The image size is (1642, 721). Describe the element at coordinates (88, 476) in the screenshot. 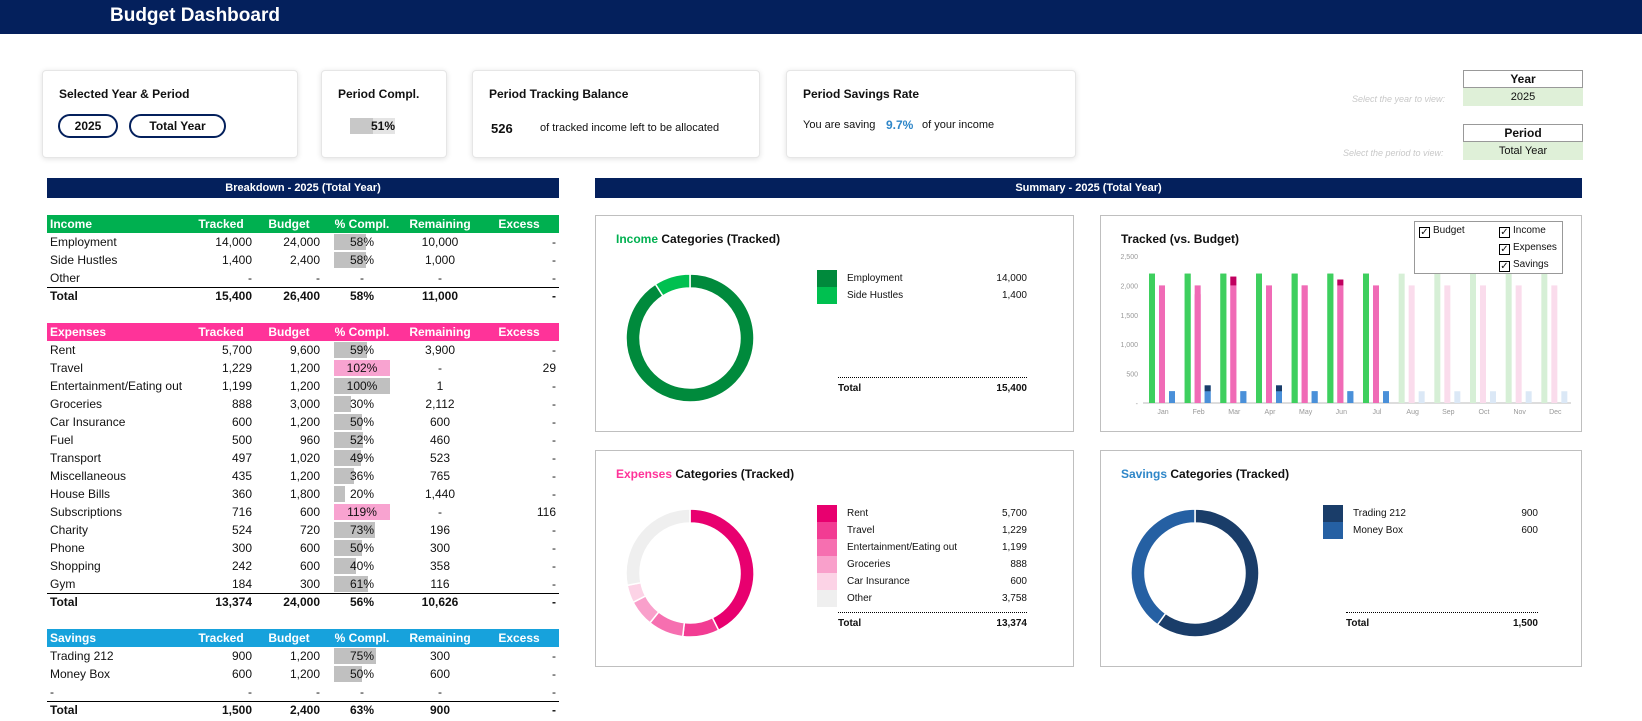

I see `row-name: Miscellaneous` at that location.